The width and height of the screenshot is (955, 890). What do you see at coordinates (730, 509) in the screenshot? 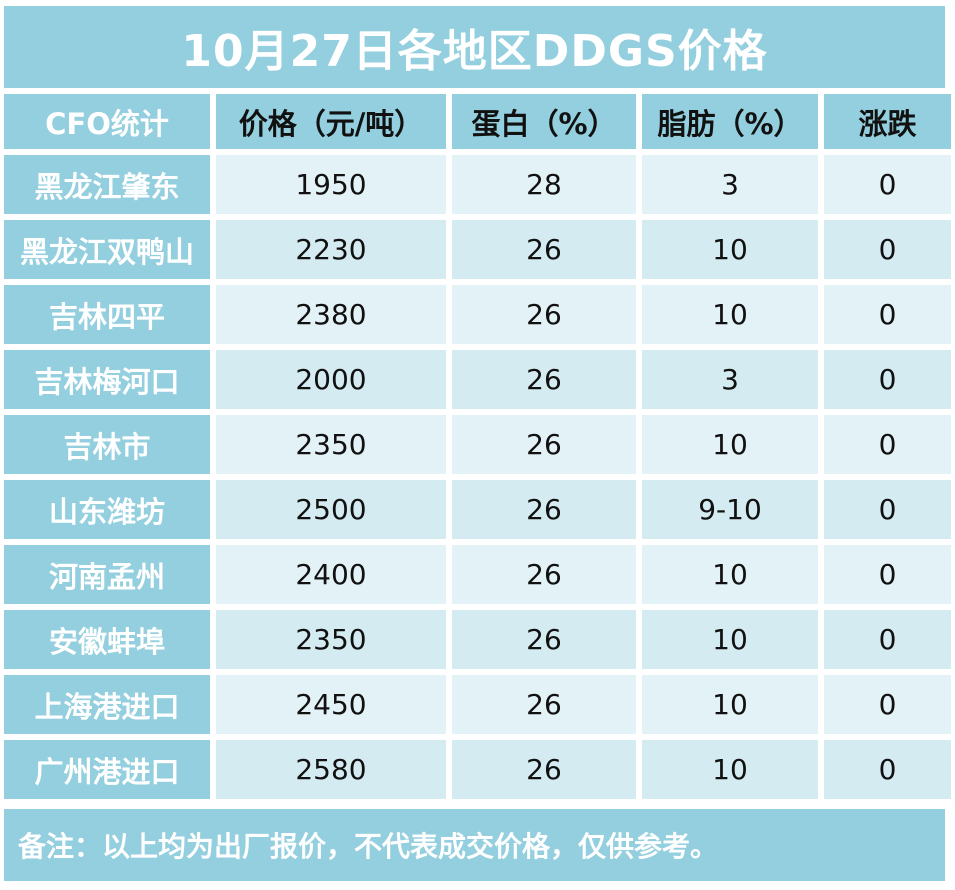
I see `fat-cell: 9-10` at bounding box center [730, 509].